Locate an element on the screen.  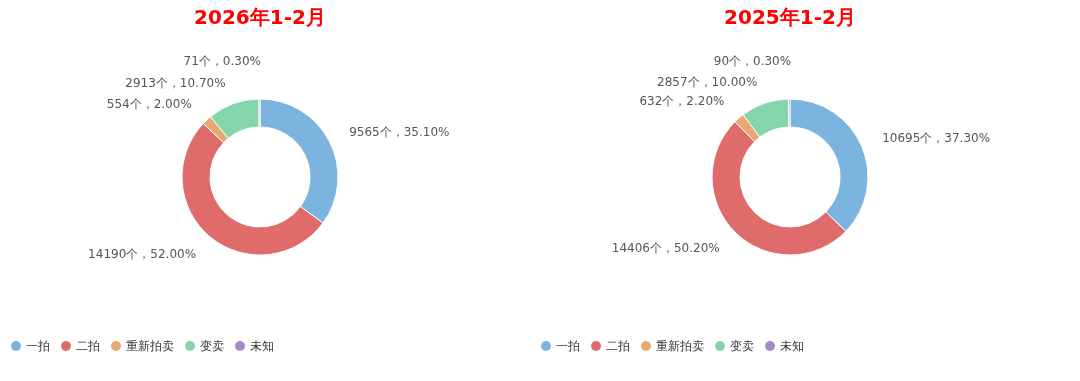
chart-title: 2025年1-2月 is located at coordinates (790, 17).